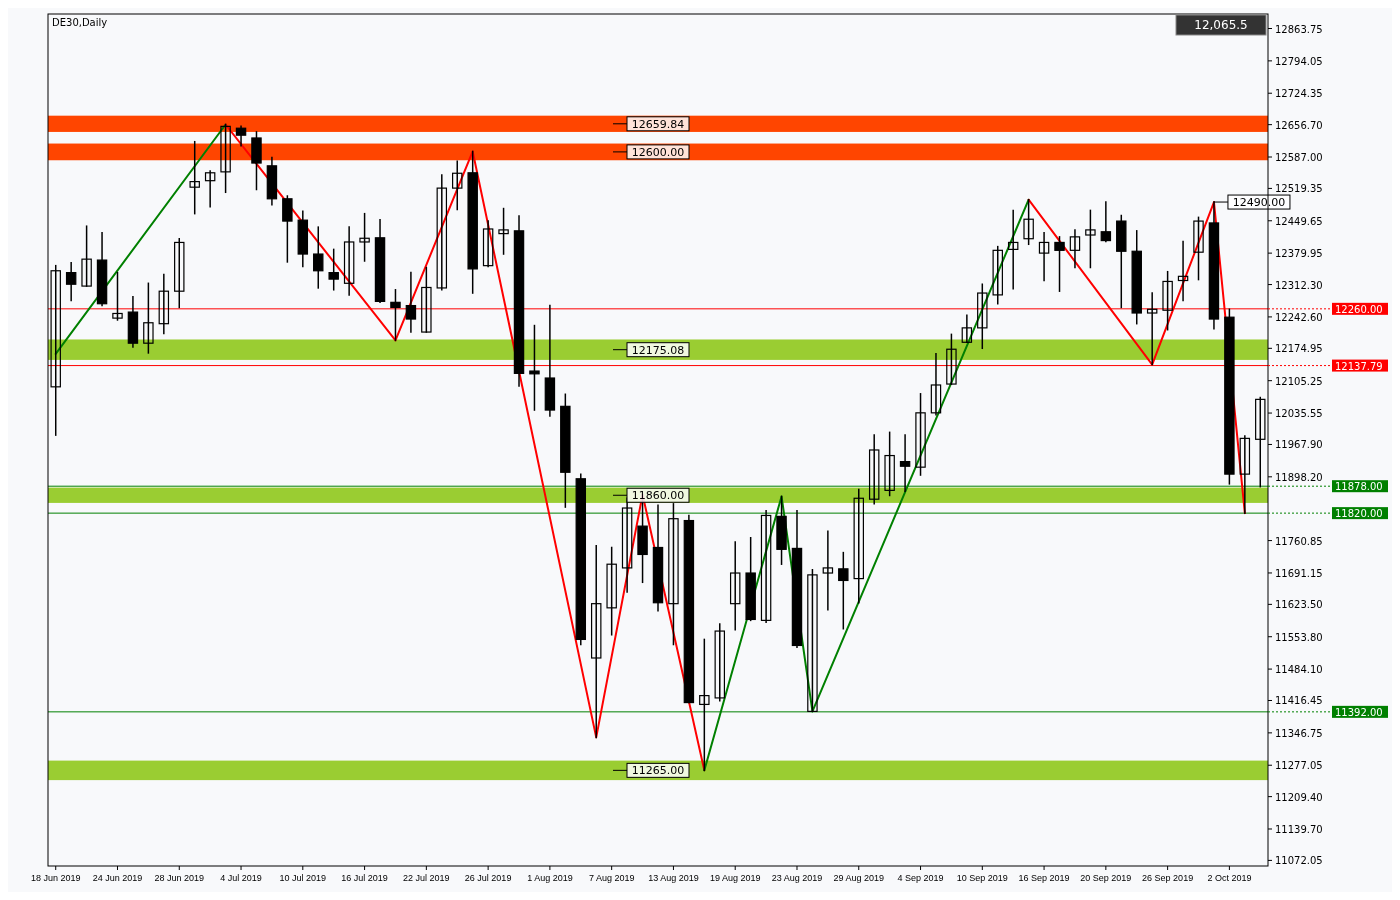 The image size is (1400, 900). I want to click on y-tick-label: 12105.25, so click(1299, 381).